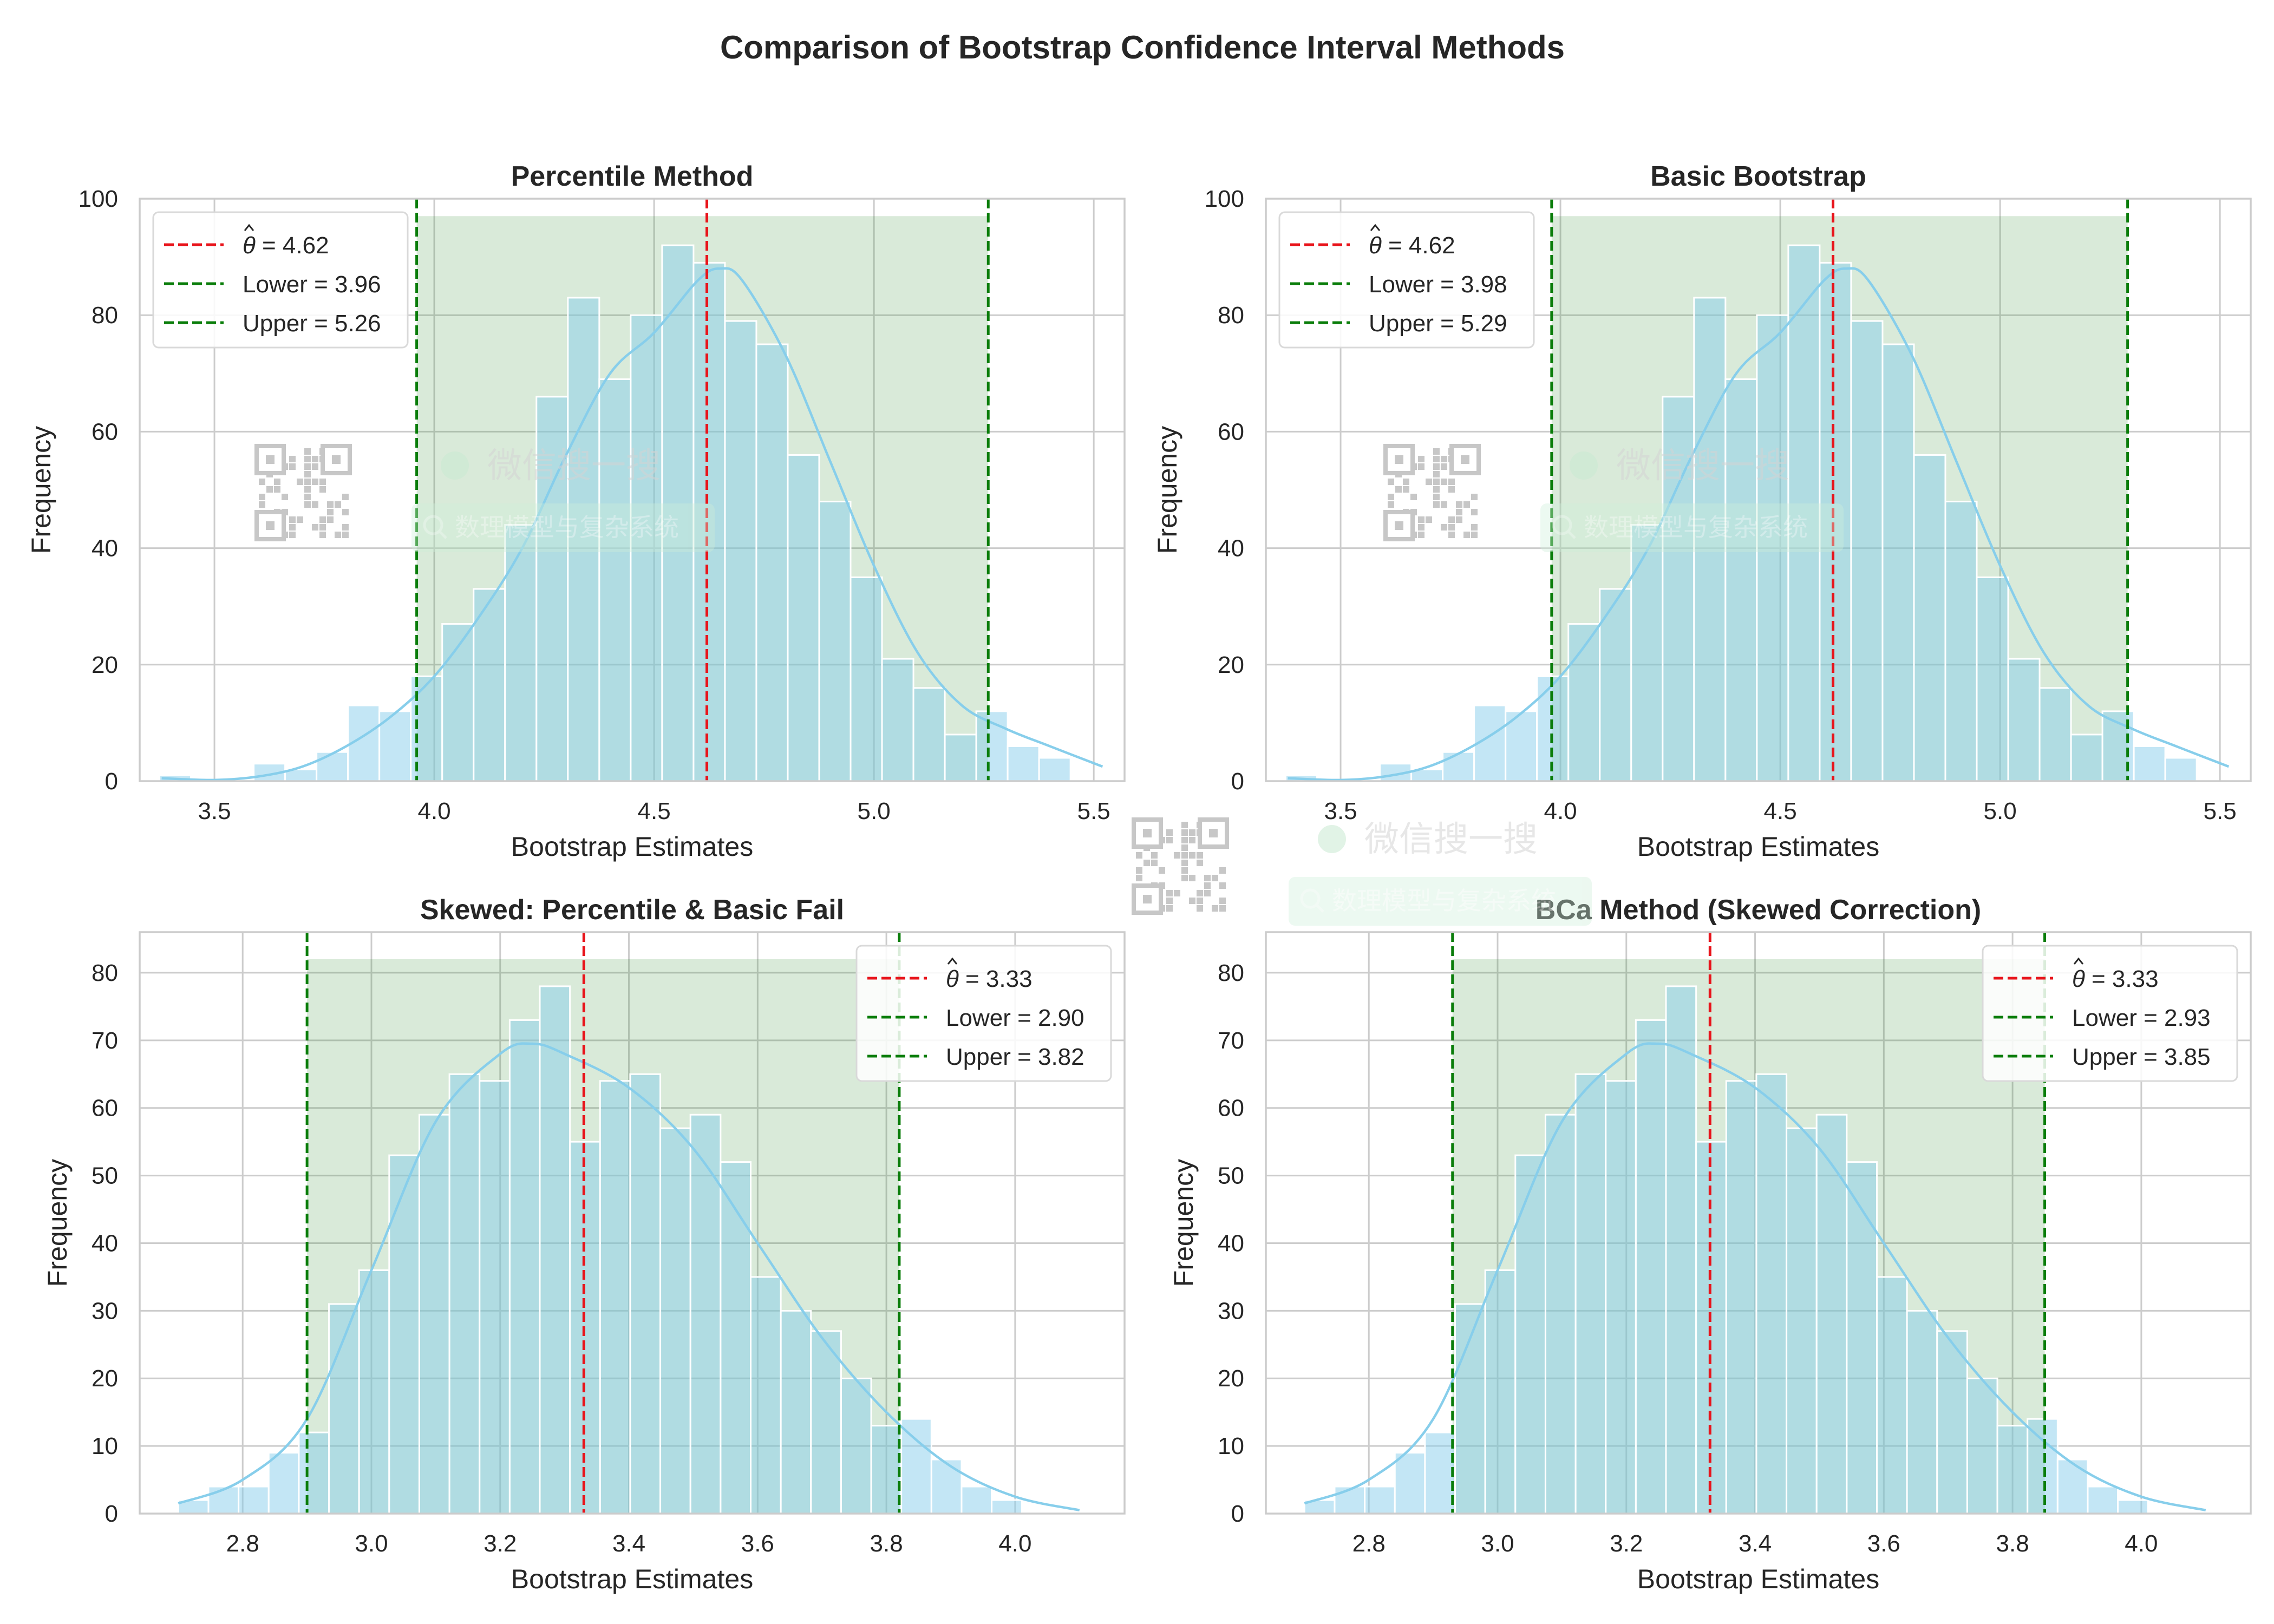 The width and height of the screenshot is (2274, 1624). I want to click on legend: θ = 3.33 Lower = 2.93 Upper = 3.85, so click(2110, 1013).